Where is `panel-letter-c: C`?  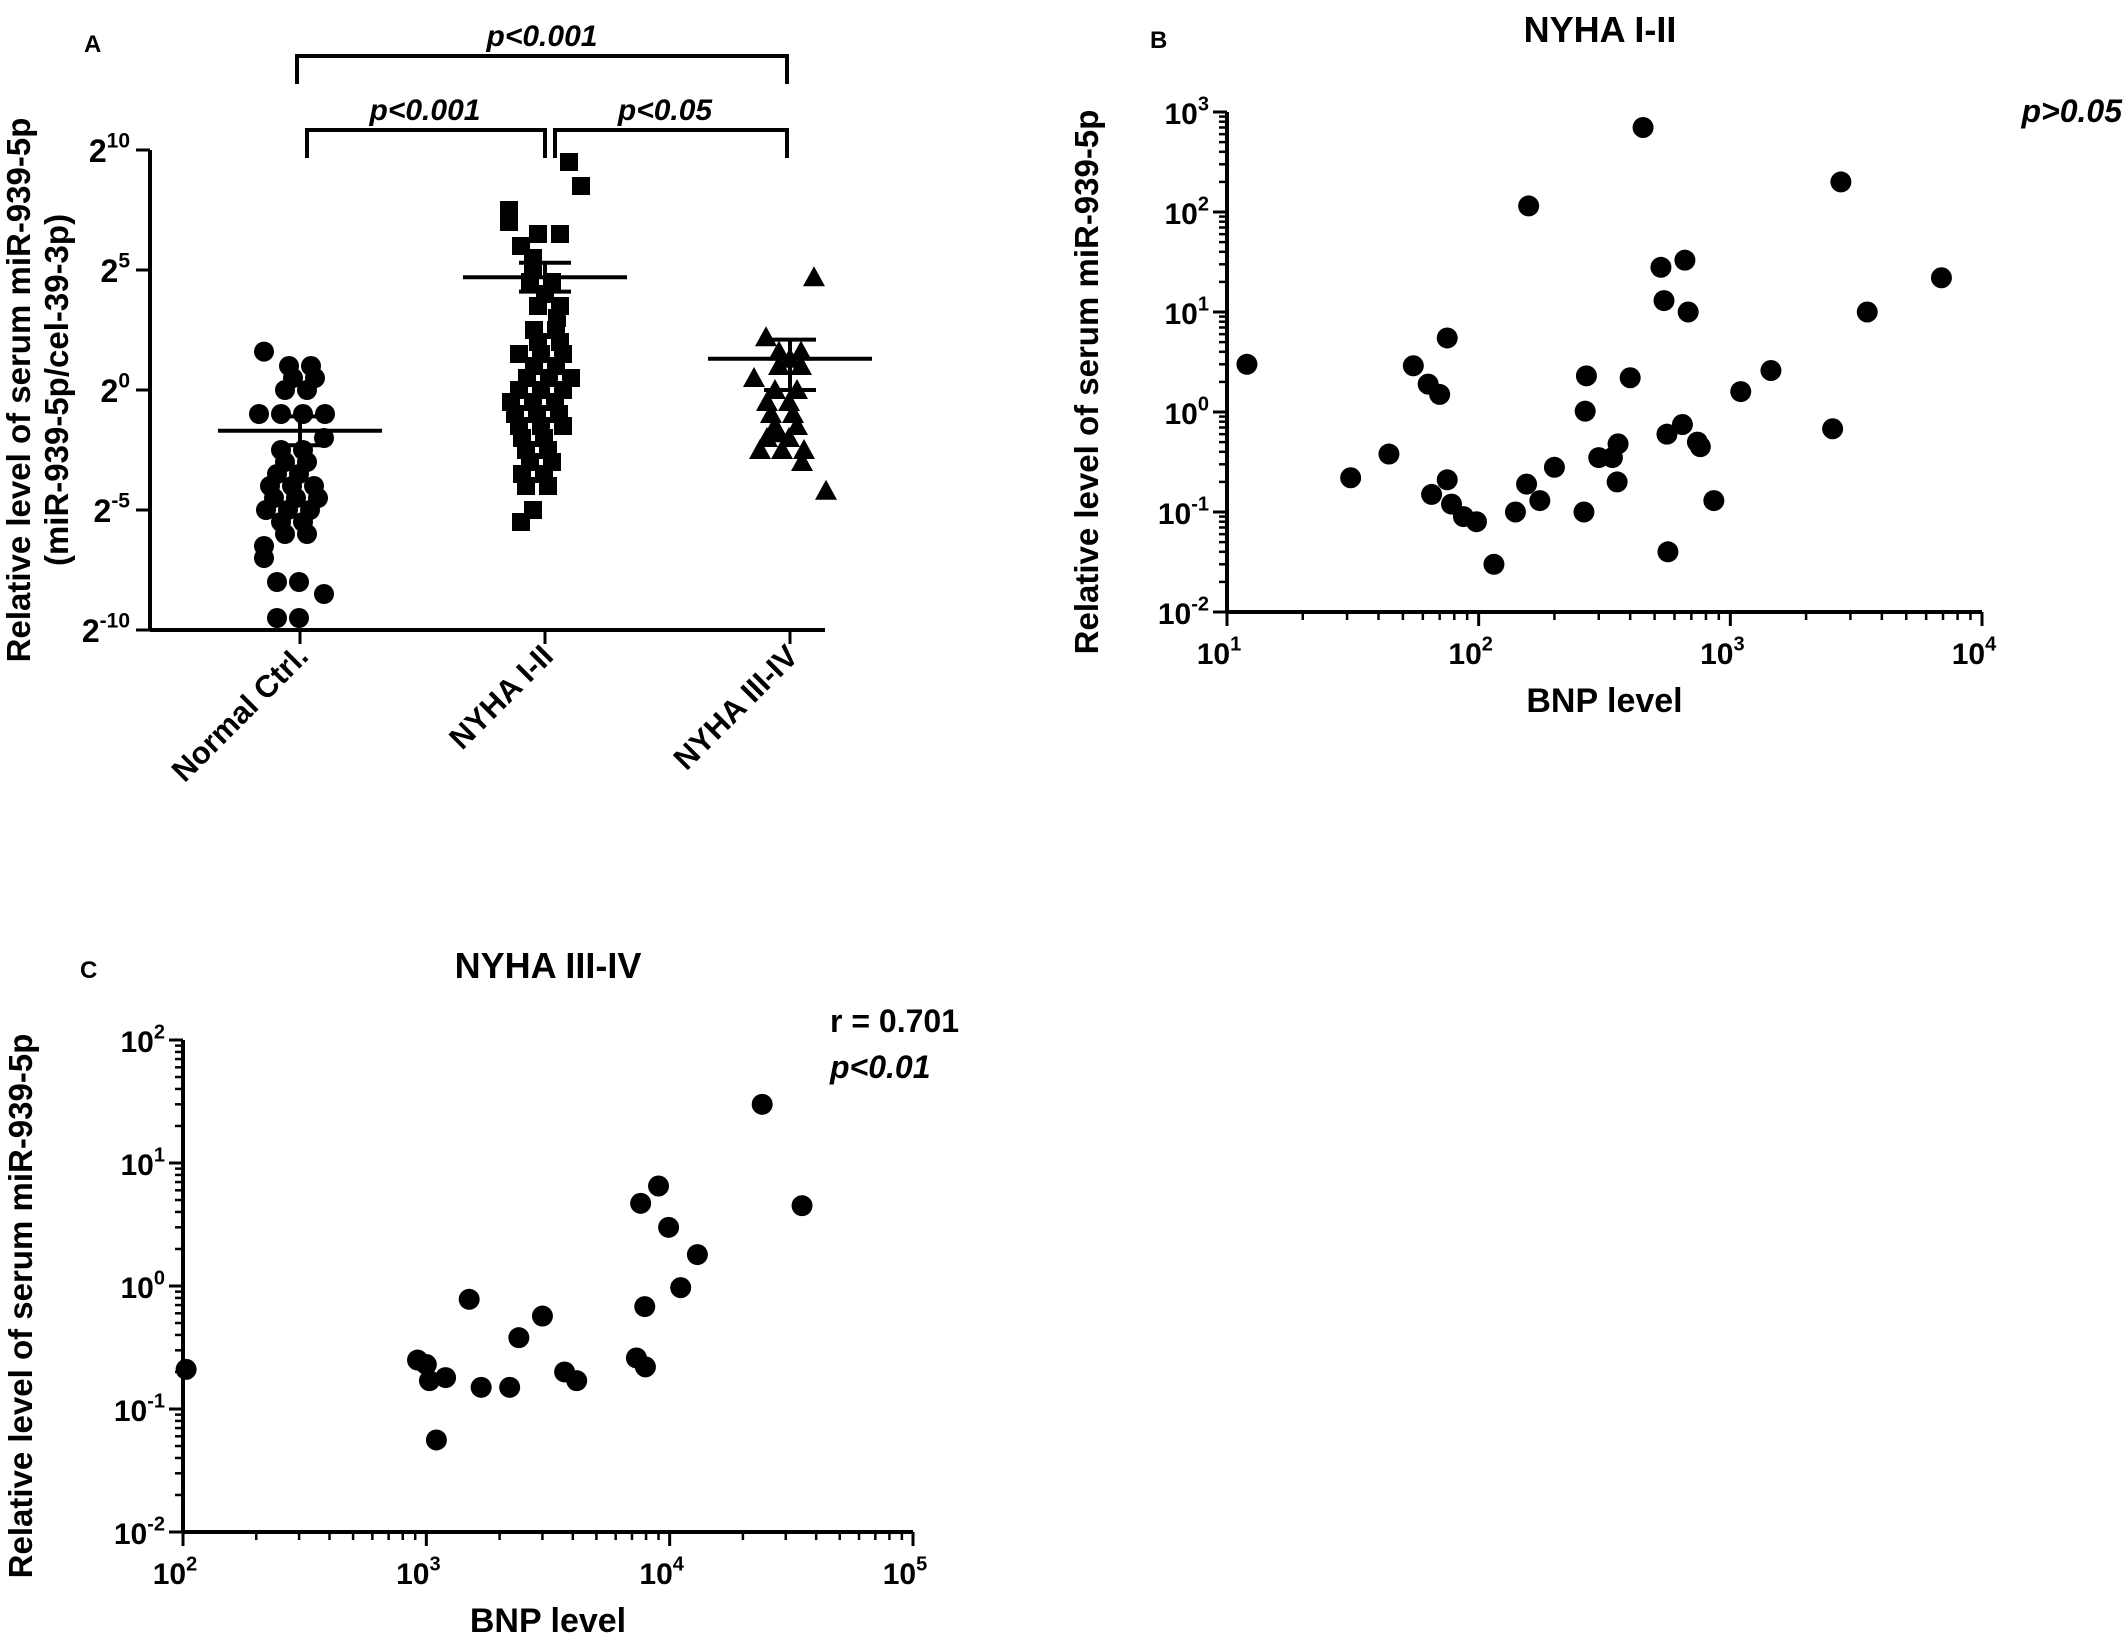
panel-letter-c: C is located at coordinates (88, 970).